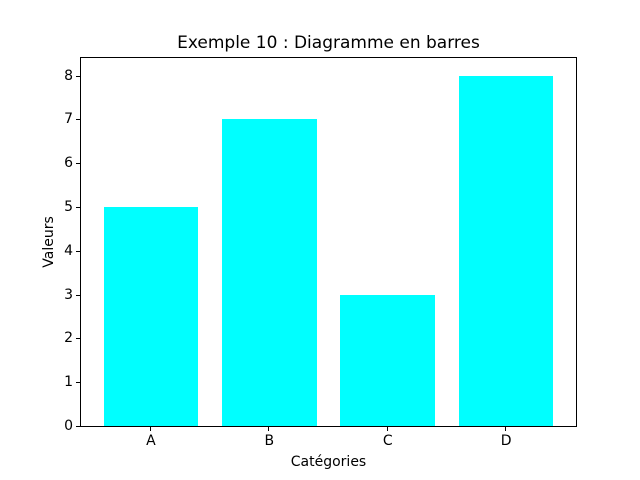 The width and height of the screenshot is (640, 480). I want to click on x-tick-mark-A, so click(150, 429).